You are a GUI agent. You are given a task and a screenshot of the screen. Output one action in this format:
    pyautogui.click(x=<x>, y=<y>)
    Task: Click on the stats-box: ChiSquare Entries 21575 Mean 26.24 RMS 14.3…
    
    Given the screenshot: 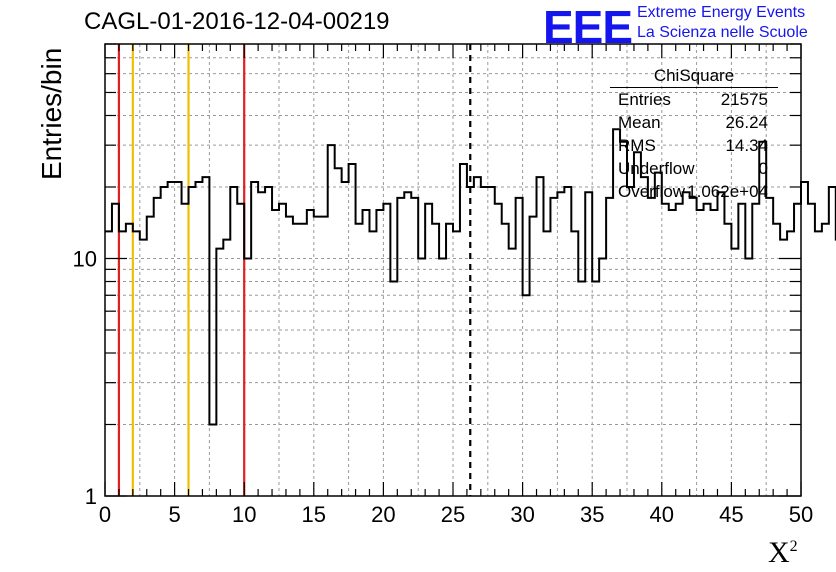 What is the action you would take?
    pyautogui.click(x=694, y=135)
    